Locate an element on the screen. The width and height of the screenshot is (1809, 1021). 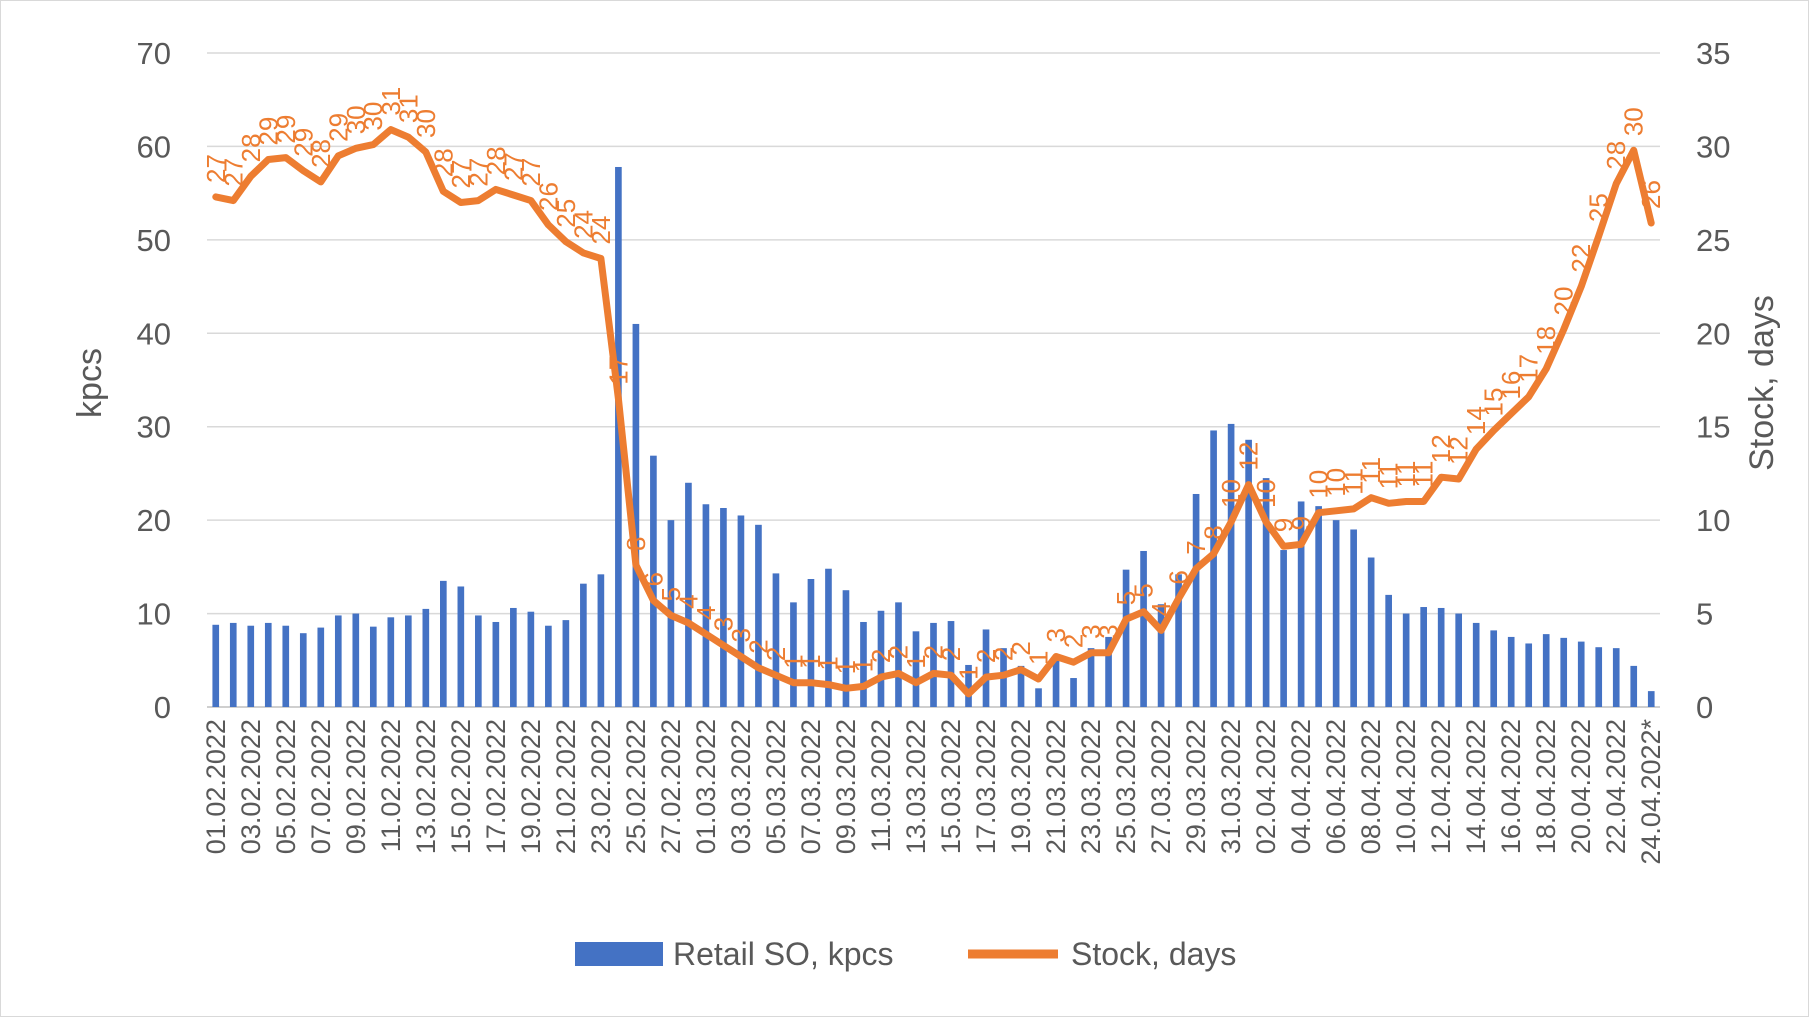
x-tick-label: 09.02.2022 is located at coordinates (356, 786).